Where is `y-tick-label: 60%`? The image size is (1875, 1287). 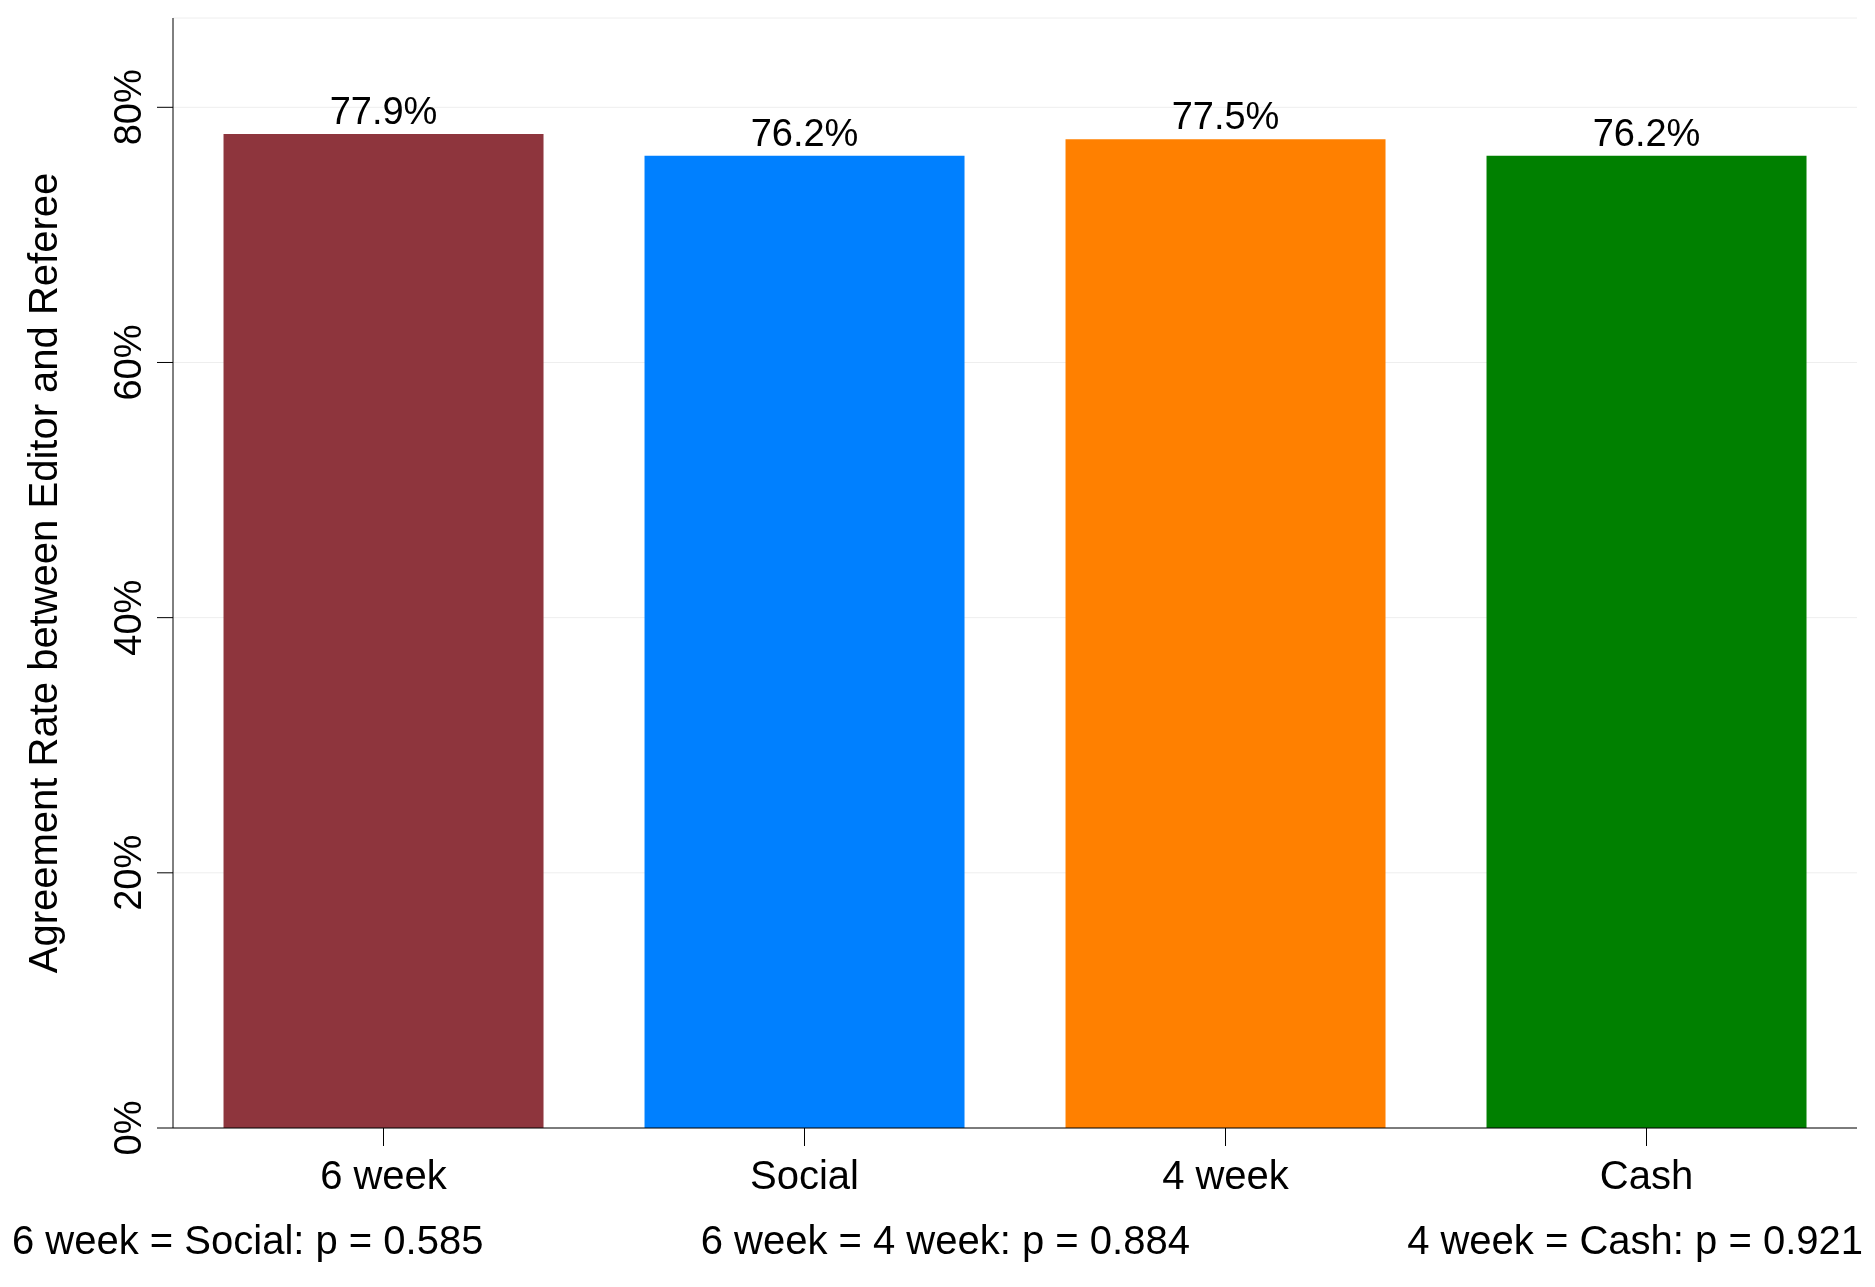 y-tick-label: 60% is located at coordinates (128, 362).